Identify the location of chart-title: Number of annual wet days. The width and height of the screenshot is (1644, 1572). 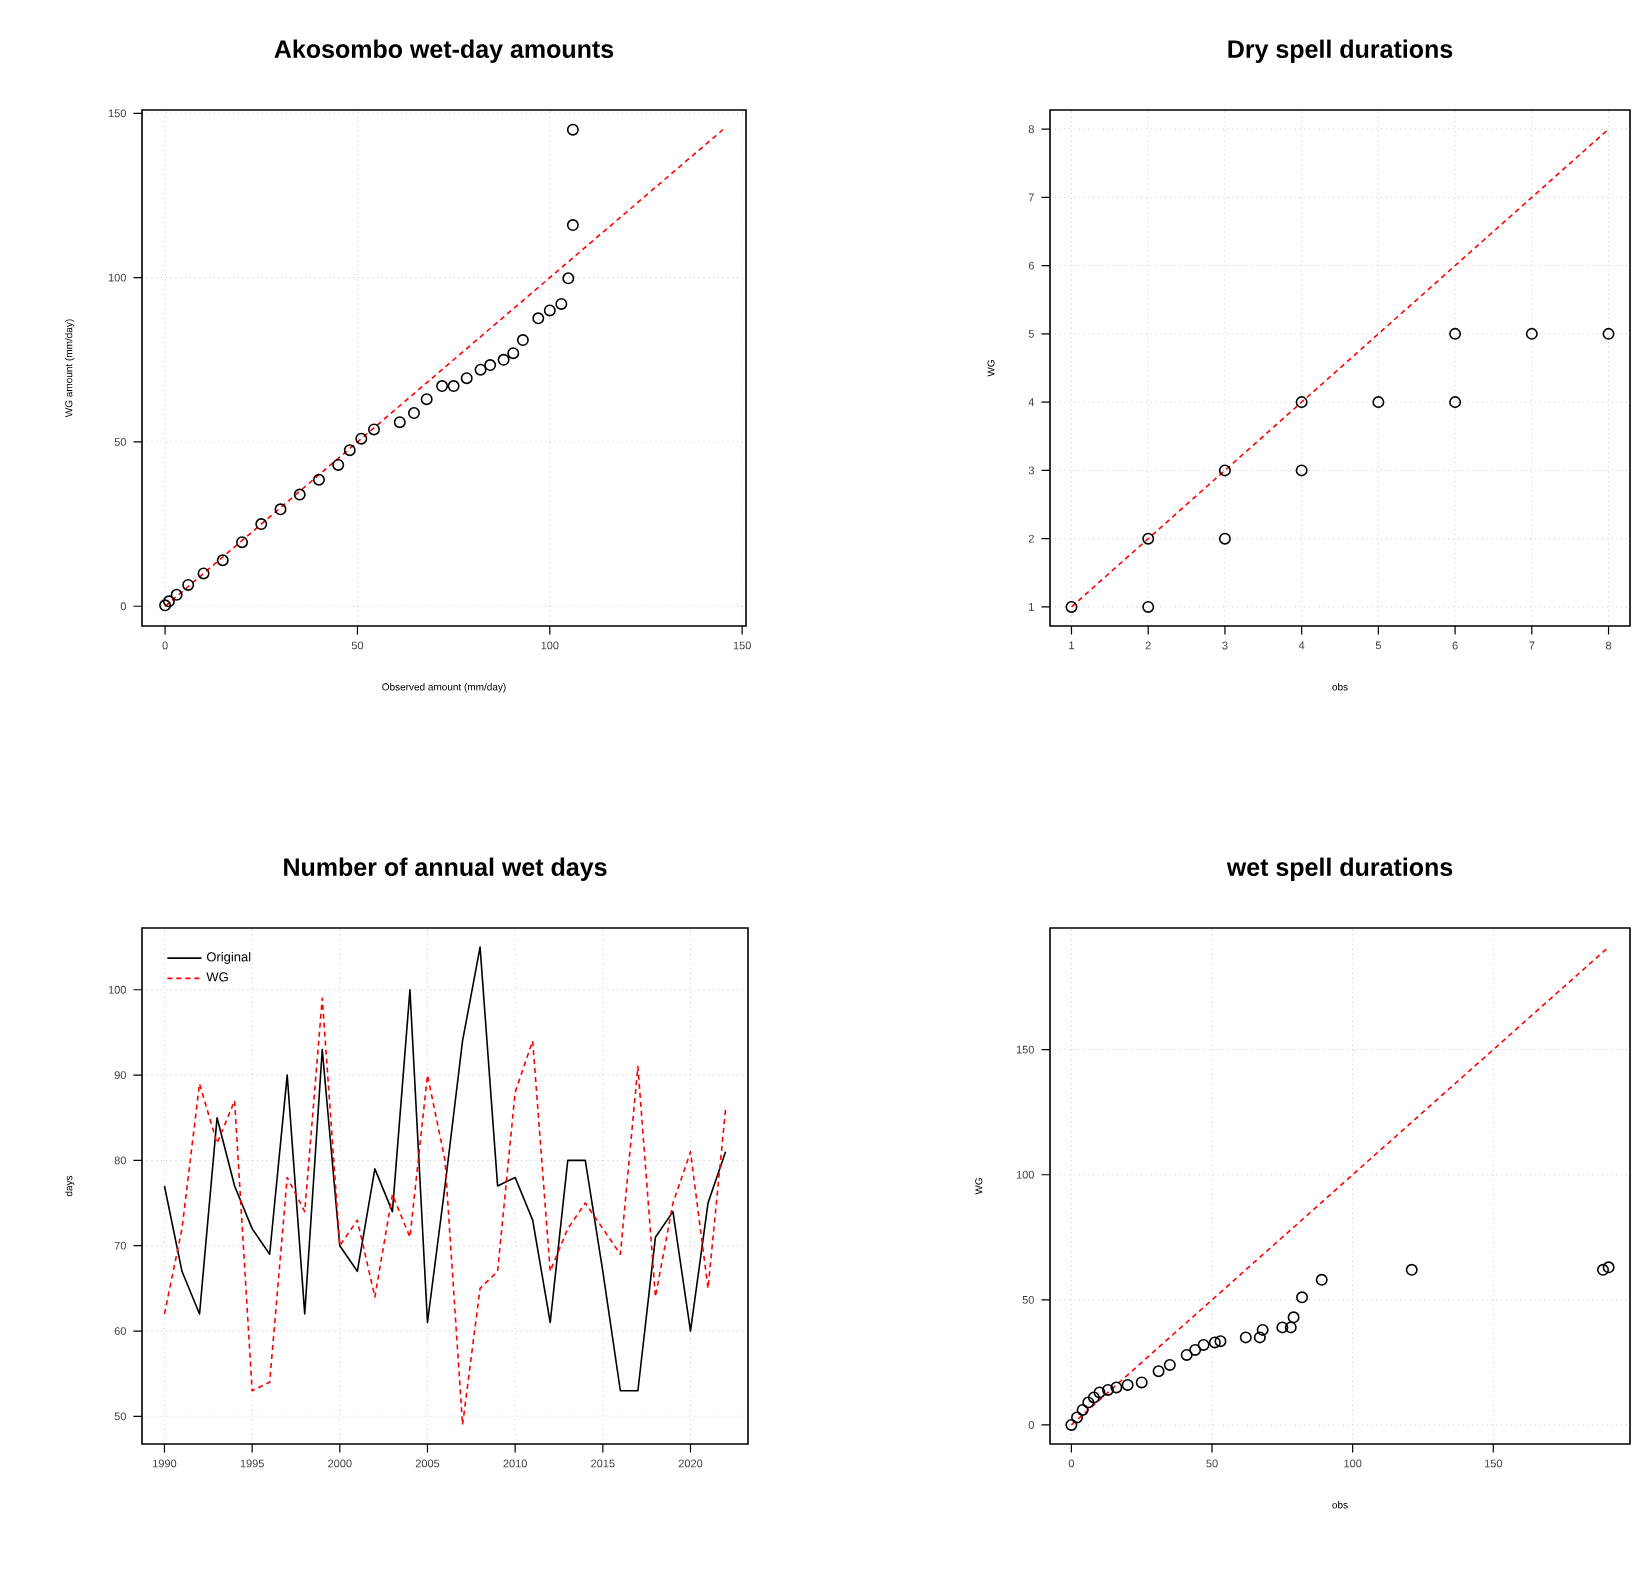
(445, 869).